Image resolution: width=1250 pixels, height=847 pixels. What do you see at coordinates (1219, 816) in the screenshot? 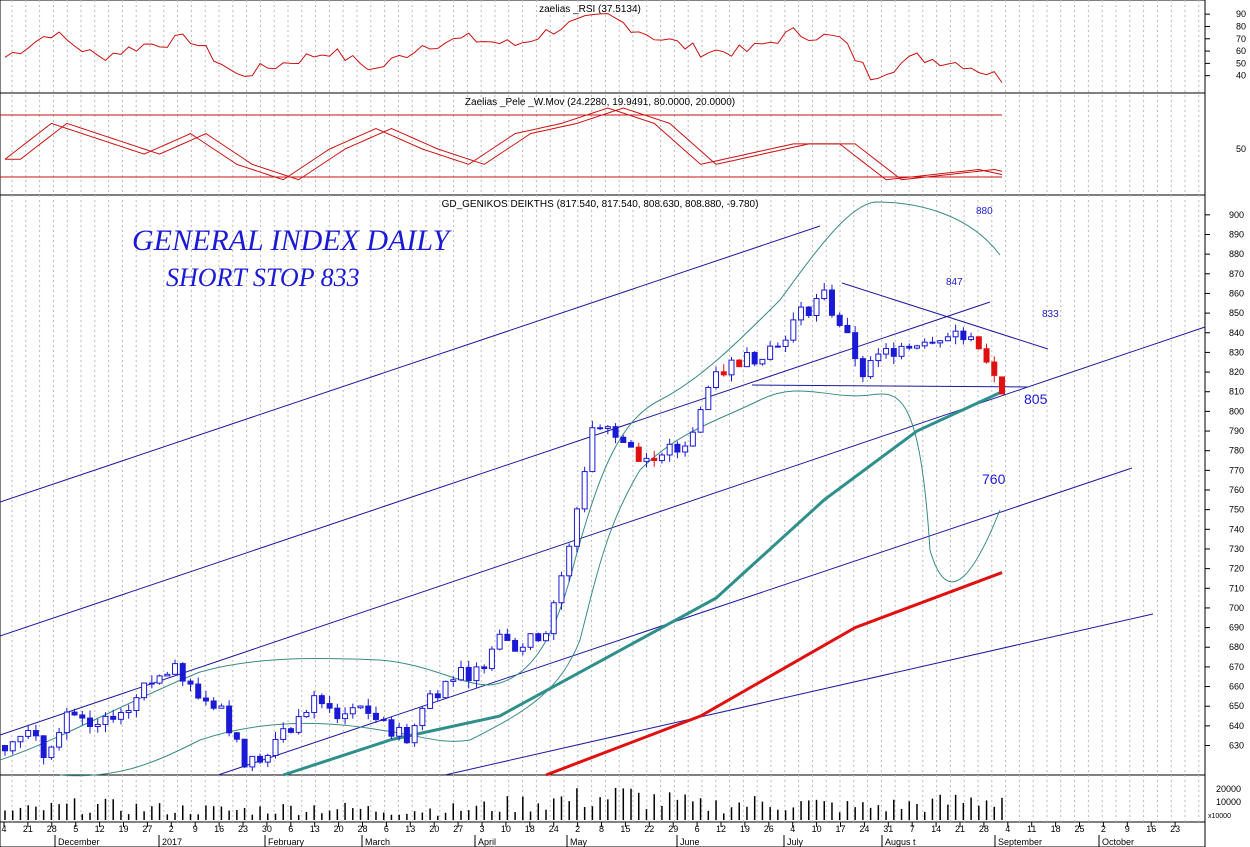
I see `volume-unit: x10000` at bounding box center [1219, 816].